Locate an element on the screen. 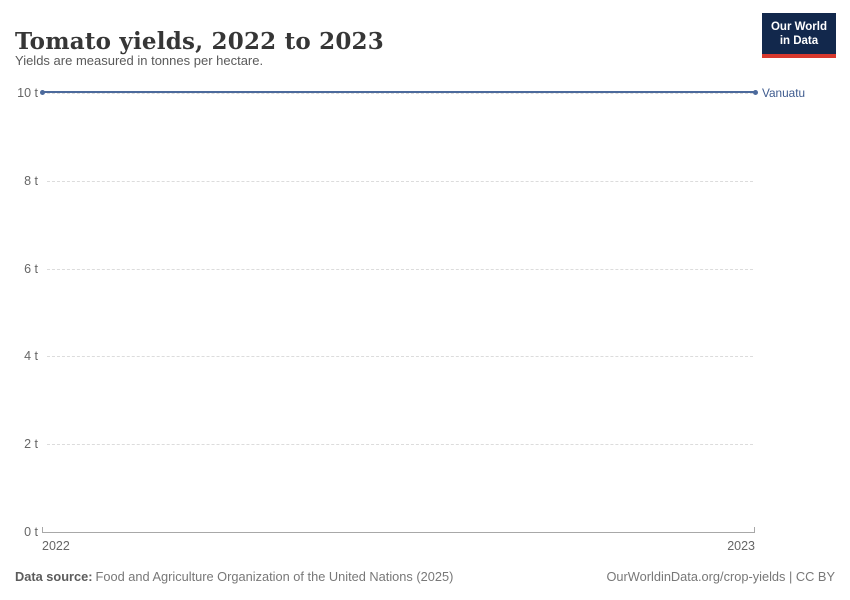 The image size is (850, 600). y-axis-tick-label: 8 t is located at coordinates (31, 180).